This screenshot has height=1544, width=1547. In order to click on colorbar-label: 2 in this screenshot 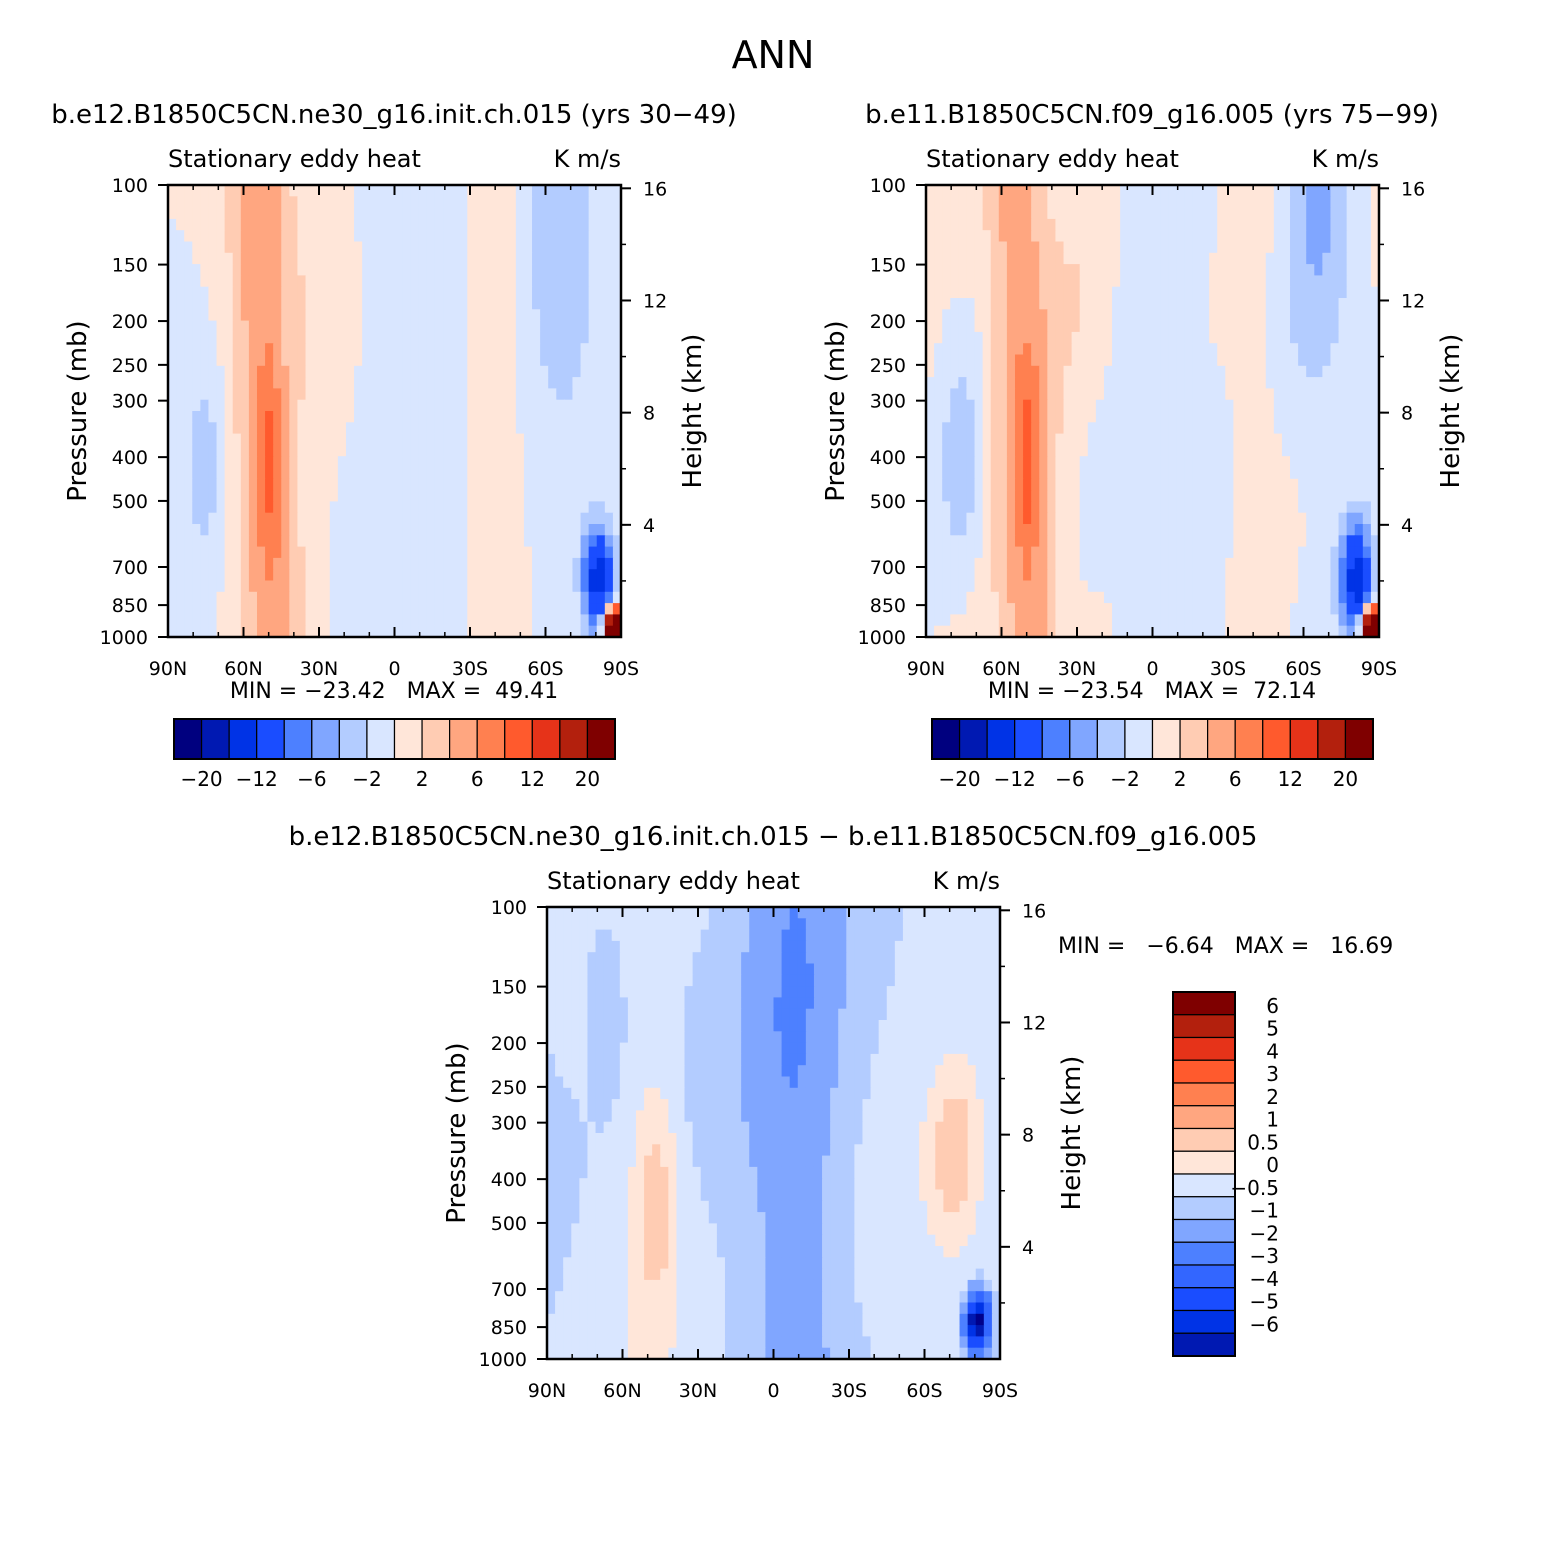, I will do `click(422, 779)`.